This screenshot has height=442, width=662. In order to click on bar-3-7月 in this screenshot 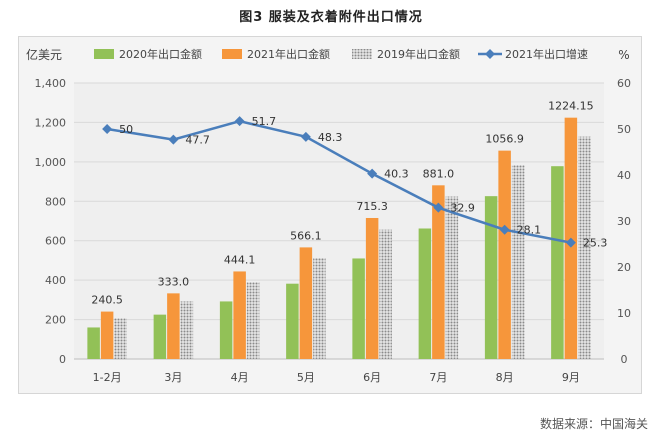, I will do `click(452, 277)`.